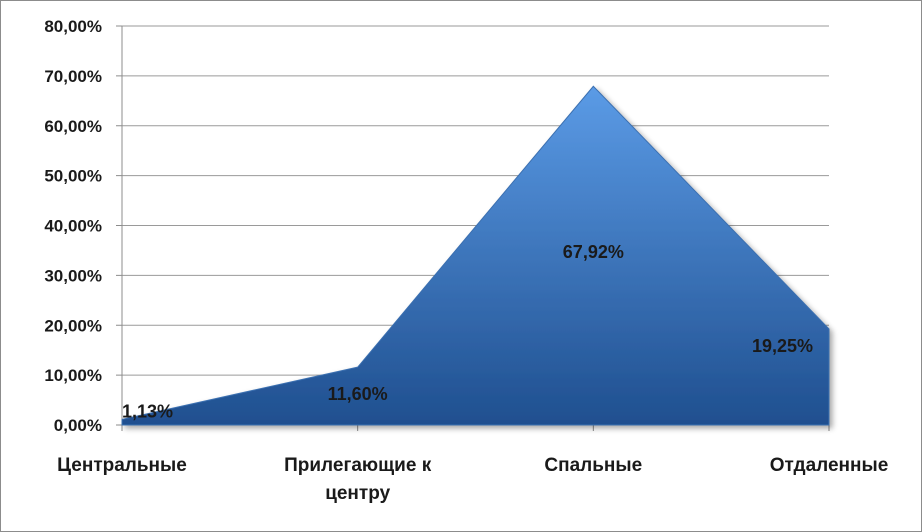 This screenshot has height=532, width=922. Describe the element at coordinates (122, 465) in the screenshot. I see `x-category-label: Центральные` at that location.